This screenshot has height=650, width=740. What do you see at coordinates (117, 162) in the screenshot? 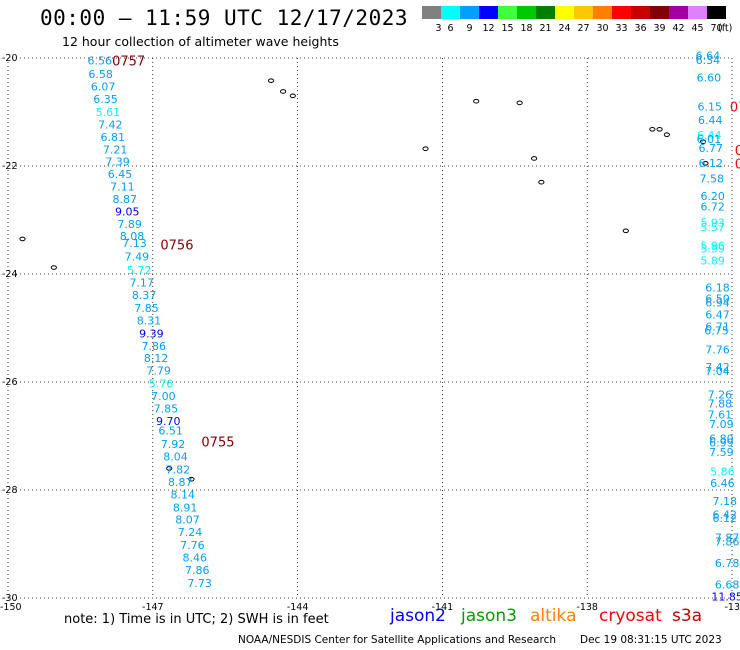
I see `swh-value: 7.39` at bounding box center [117, 162].